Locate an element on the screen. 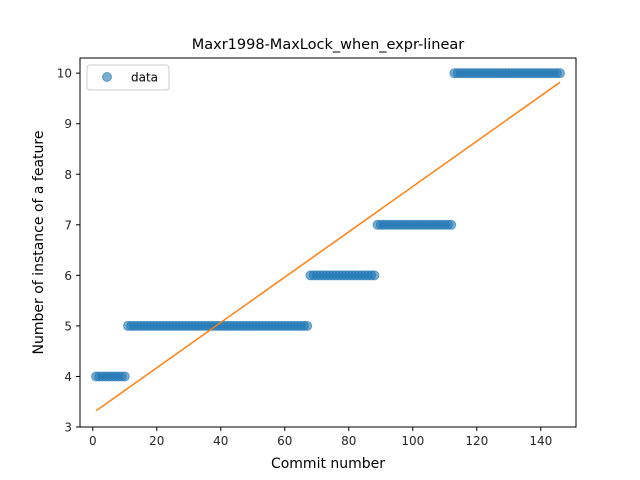 The image size is (640, 480). x-tick-label: 0 is located at coordinates (93, 441).